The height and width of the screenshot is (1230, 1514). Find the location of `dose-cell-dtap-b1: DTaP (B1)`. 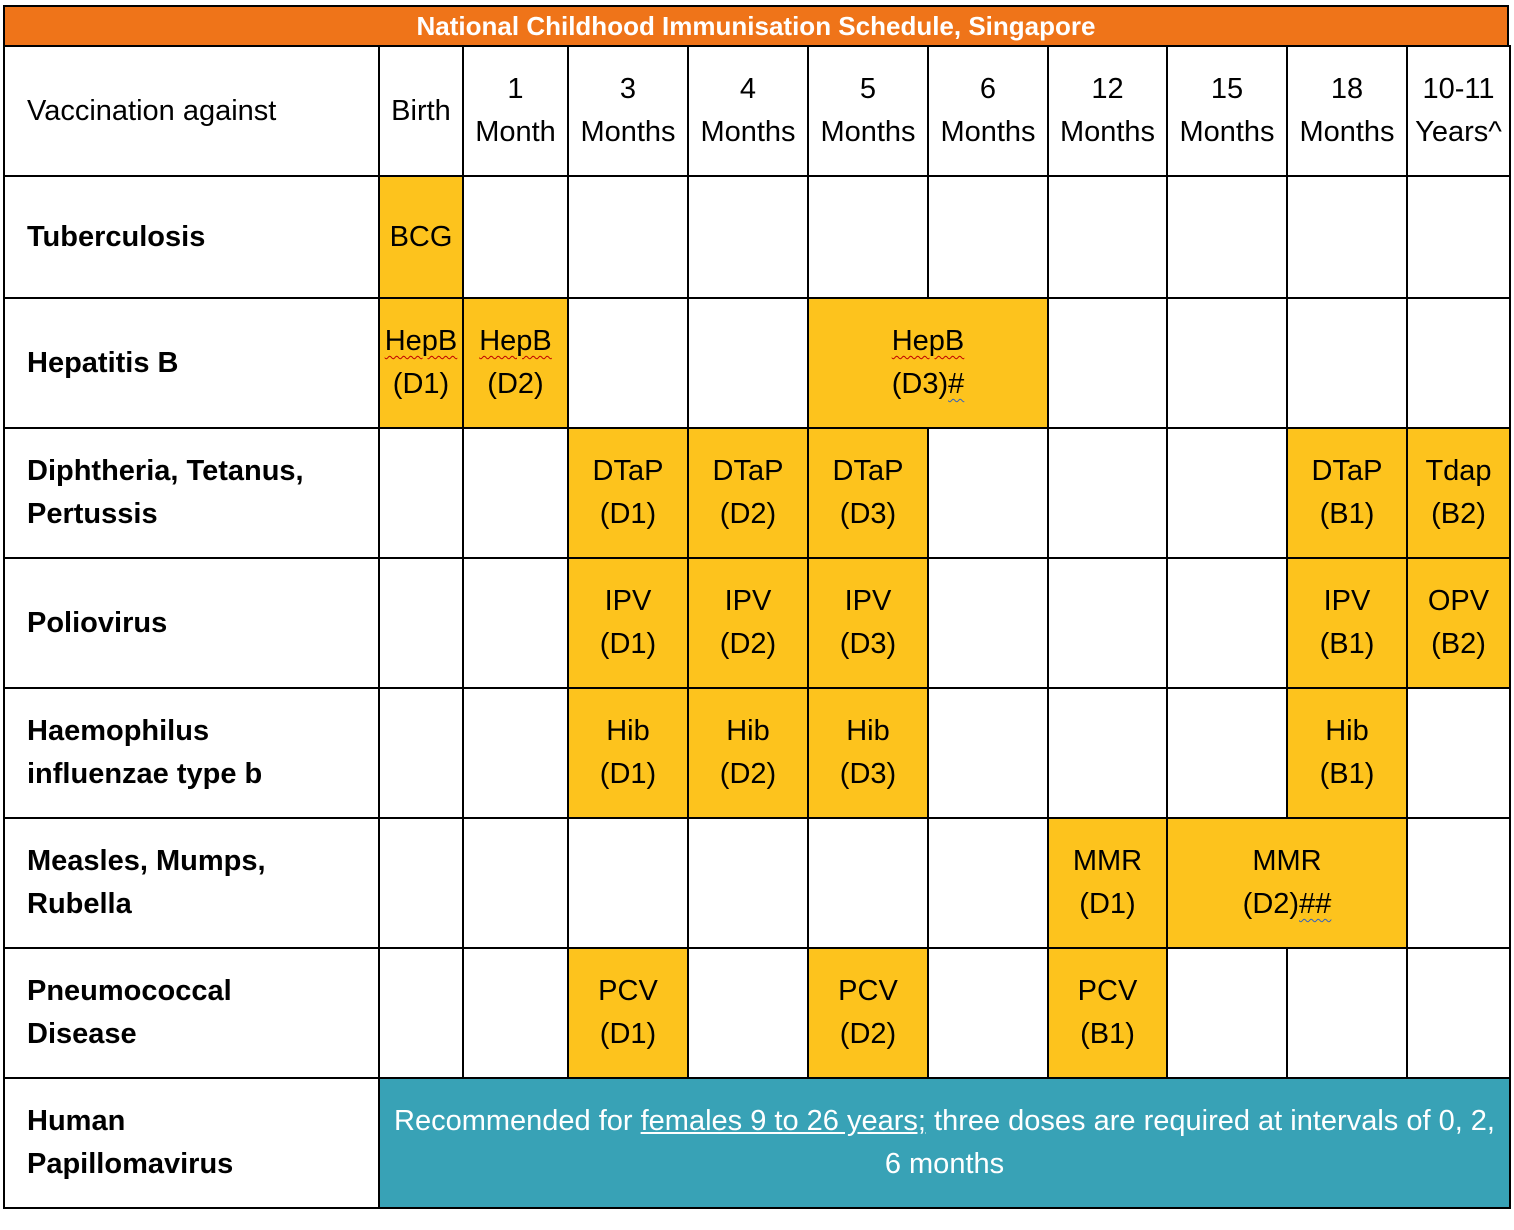

dose-cell-dtap-b1: DTaP (B1) is located at coordinates (1347, 493).